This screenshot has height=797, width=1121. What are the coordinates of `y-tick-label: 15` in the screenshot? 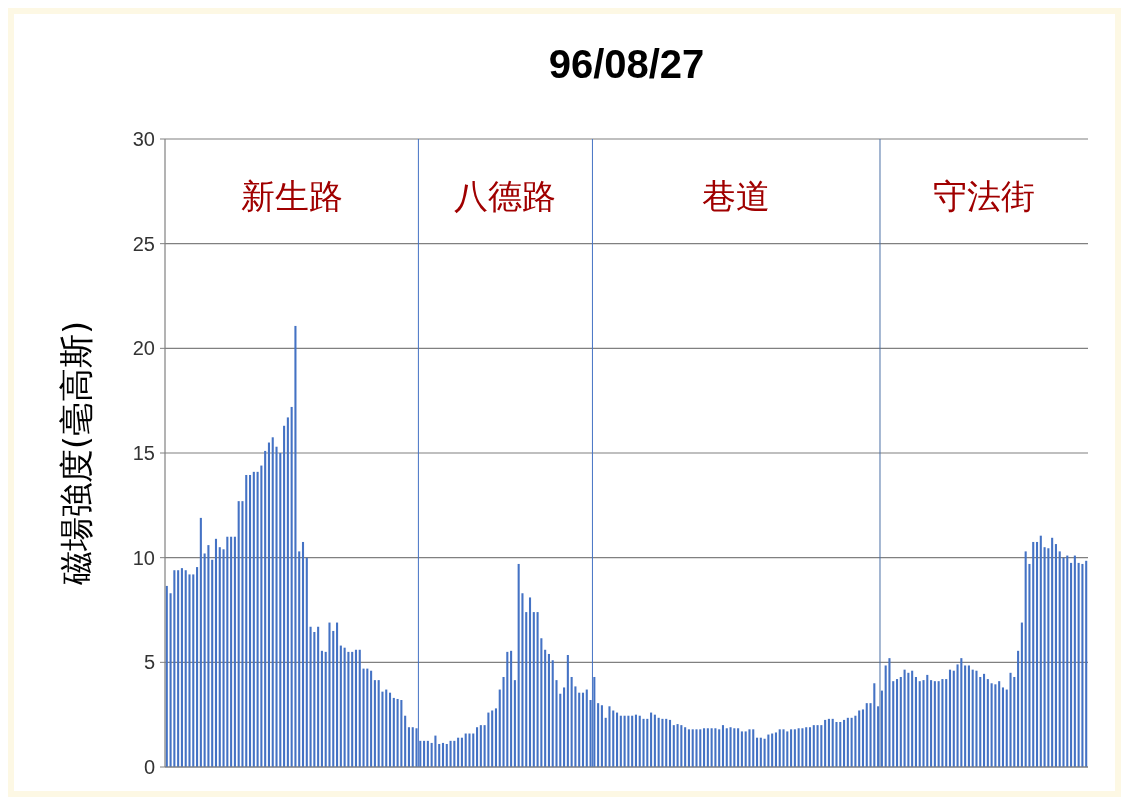 It's located at (143, 453).